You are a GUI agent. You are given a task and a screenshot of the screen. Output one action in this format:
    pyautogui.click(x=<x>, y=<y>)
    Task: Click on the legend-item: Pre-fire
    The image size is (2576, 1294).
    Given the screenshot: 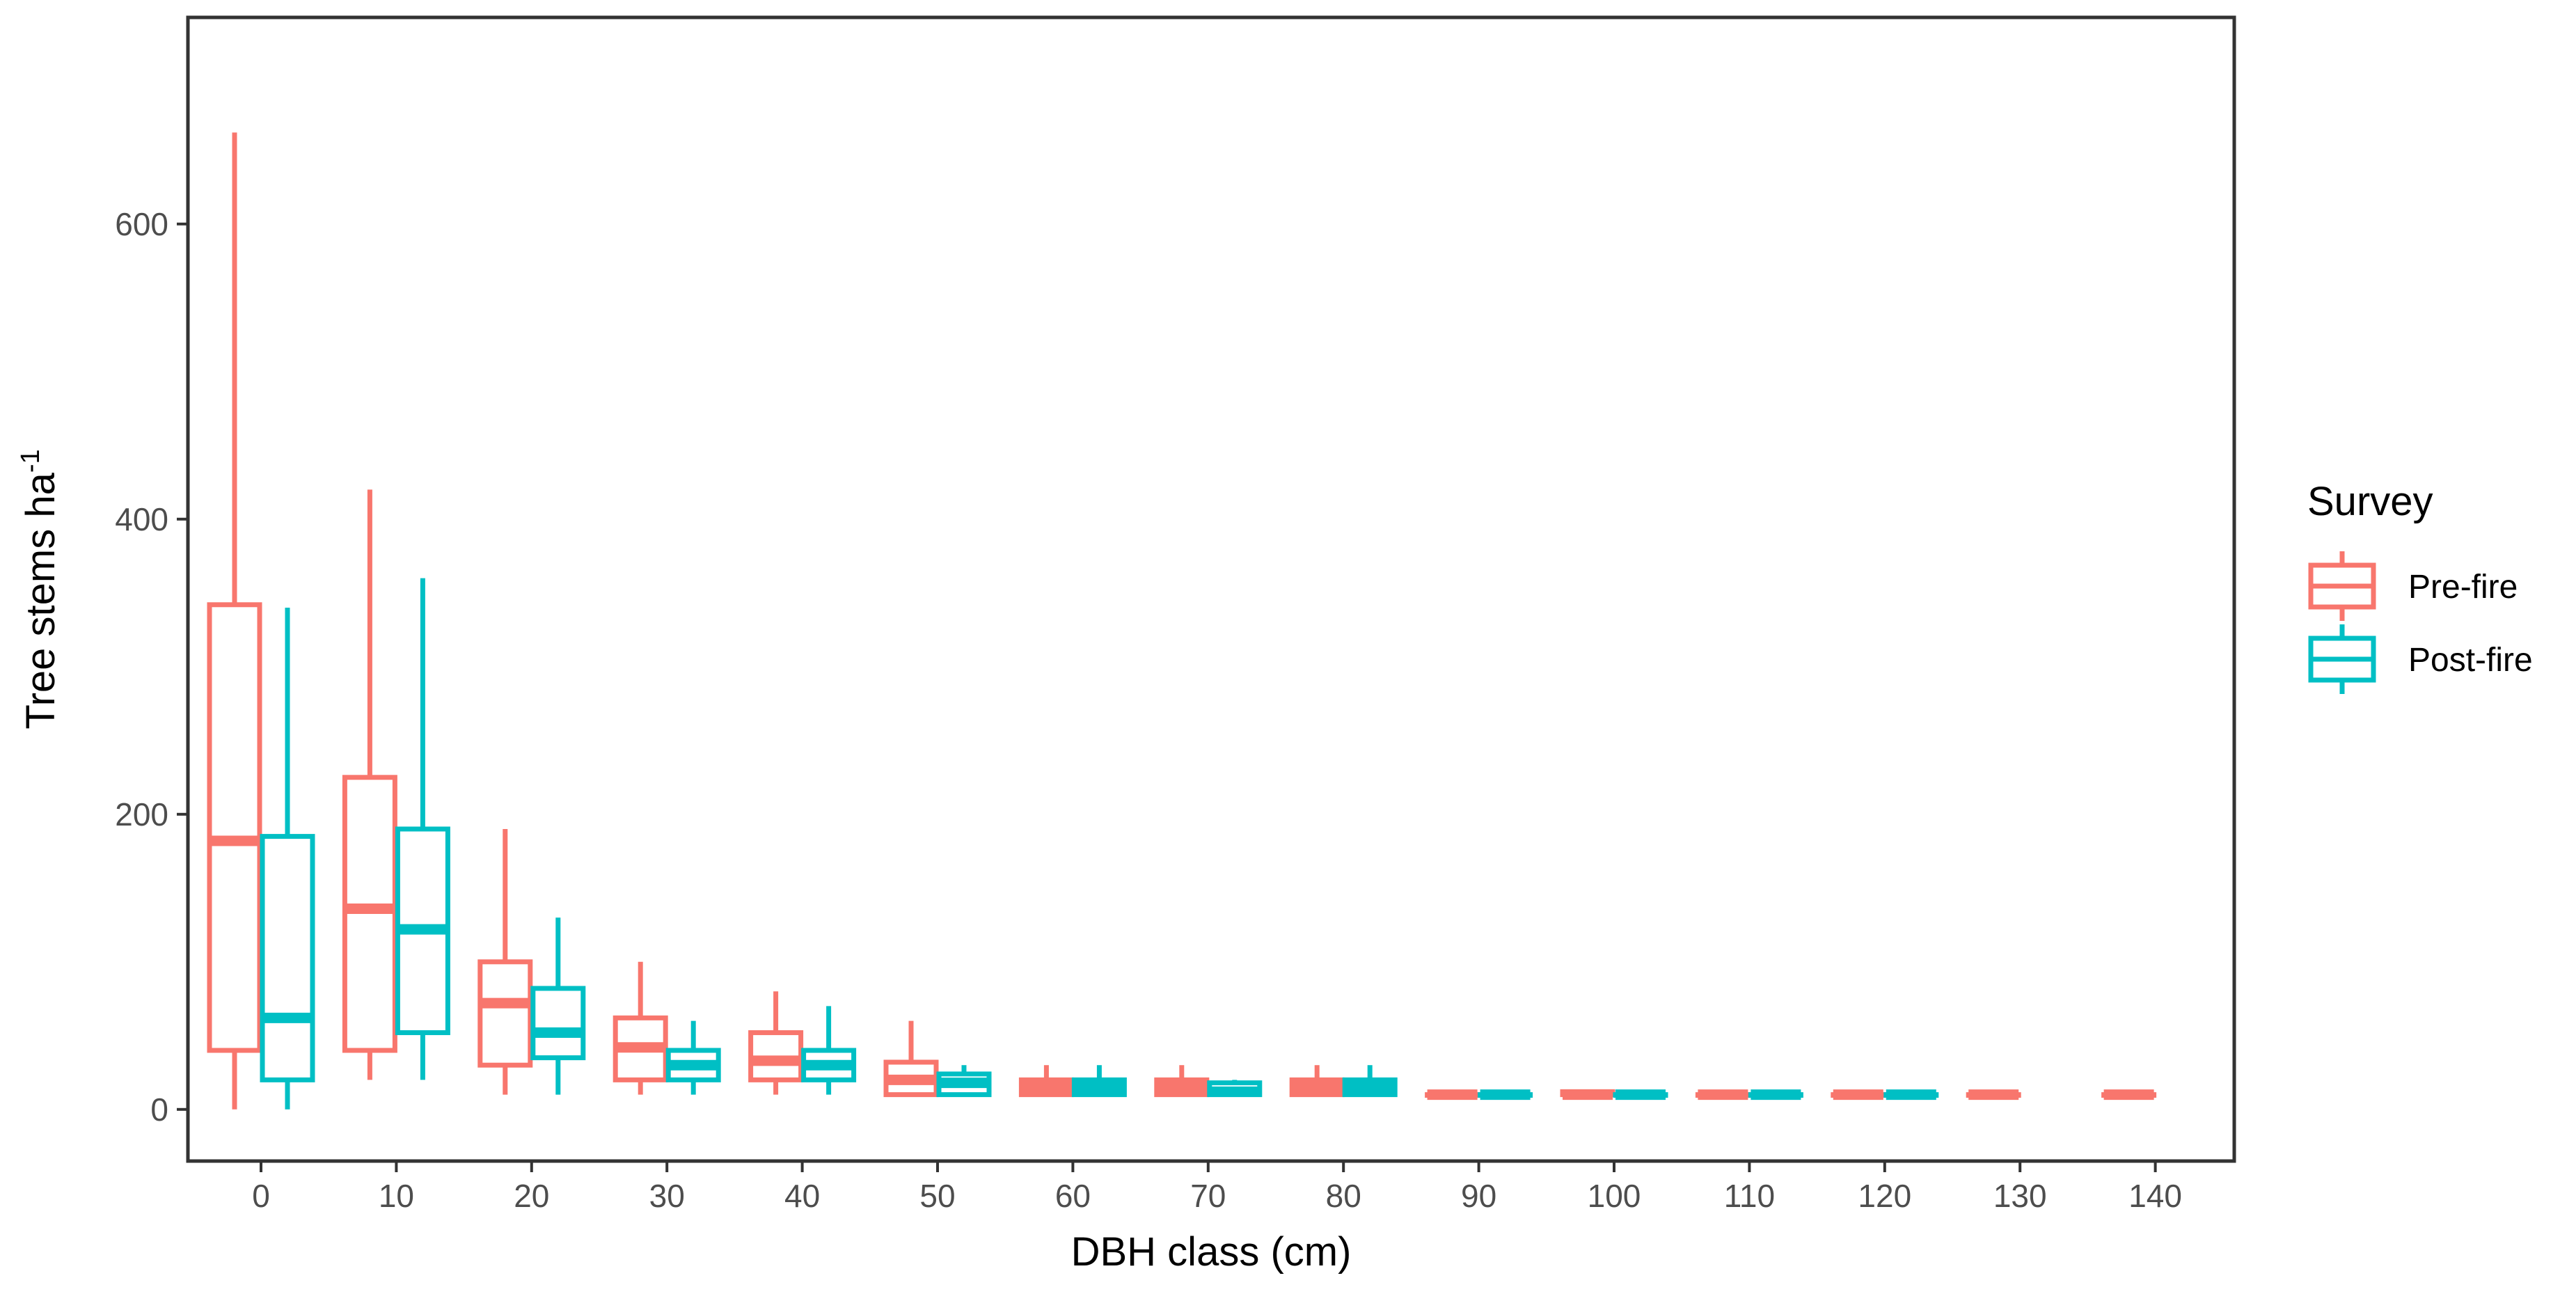 What is the action you would take?
    pyautogui.click(x=2413, y=586)
    